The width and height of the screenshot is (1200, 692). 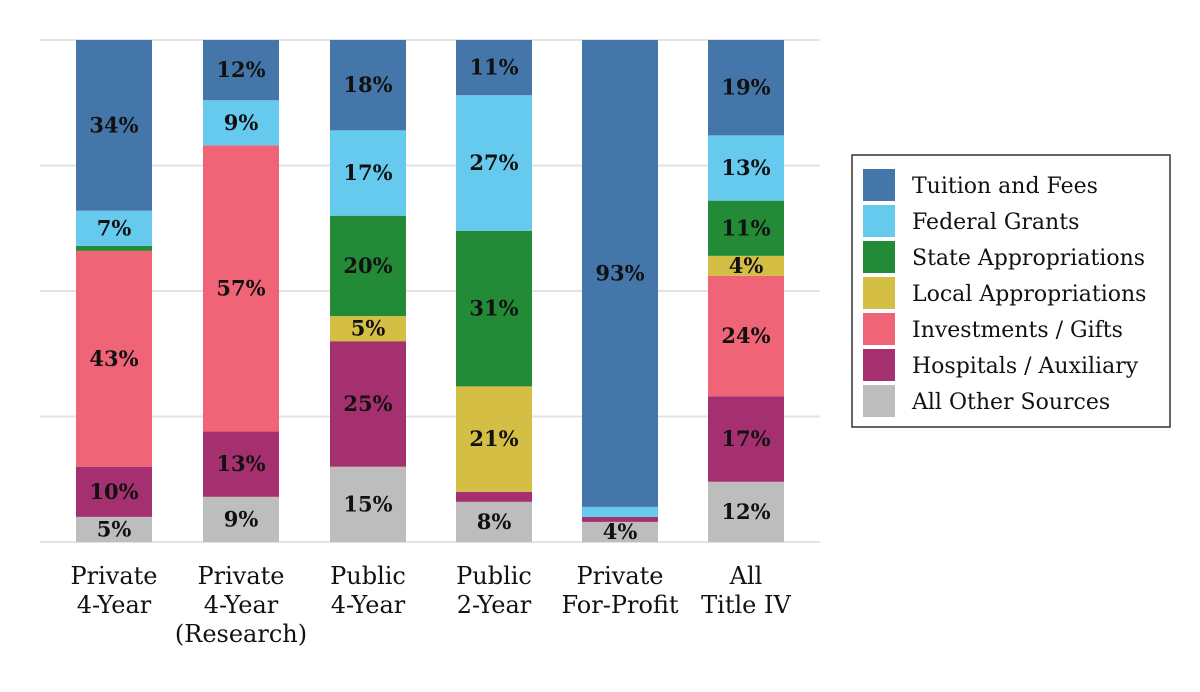 What do you see at coordinates (1028, 258) in the screenshot?
I see `legend-entry: State Appropriations` at bounding box center [1028, 258].